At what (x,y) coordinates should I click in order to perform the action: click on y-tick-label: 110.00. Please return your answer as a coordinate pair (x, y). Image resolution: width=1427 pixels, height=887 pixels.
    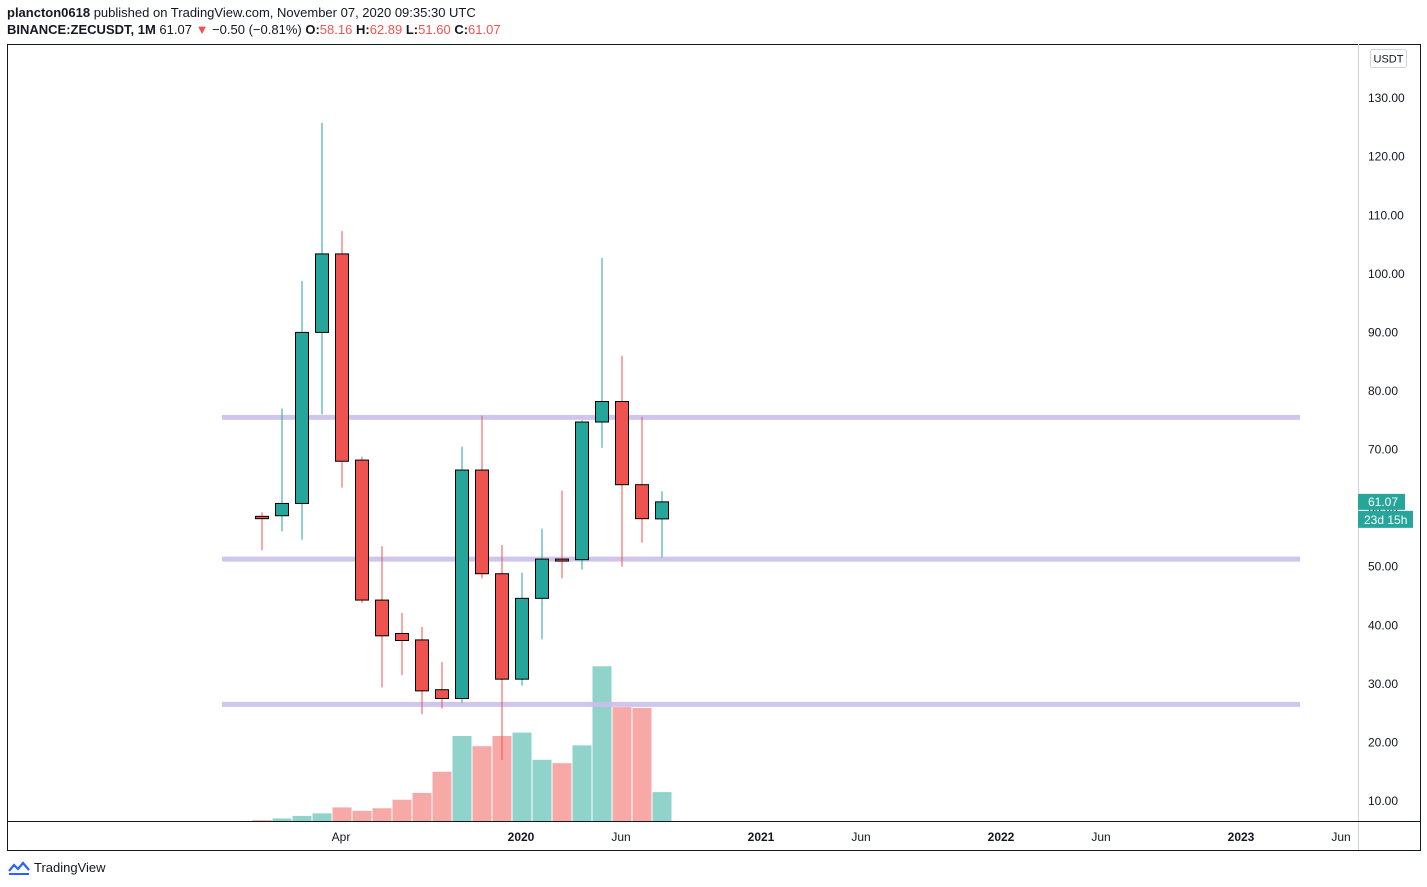
    Looking at the image, I should click on (1386, 215).